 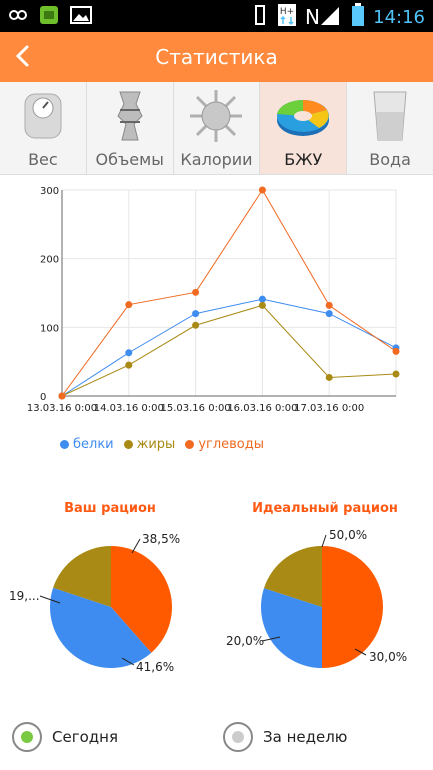 I want to click on pie-slice-label: 30,0%, so click(x=388, y=657).